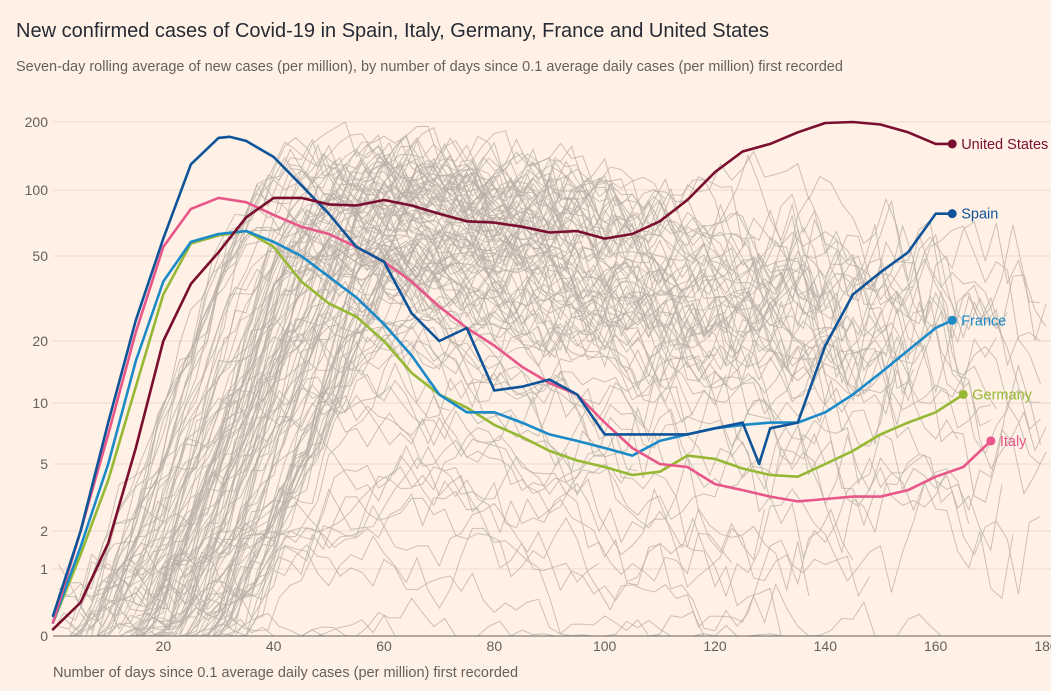 The image size is (1051, 691). What do you see at coordinates (1002, 395) in the screenshot?
I see `series-label-germany: Germany` at bounding box center [1002, 395].